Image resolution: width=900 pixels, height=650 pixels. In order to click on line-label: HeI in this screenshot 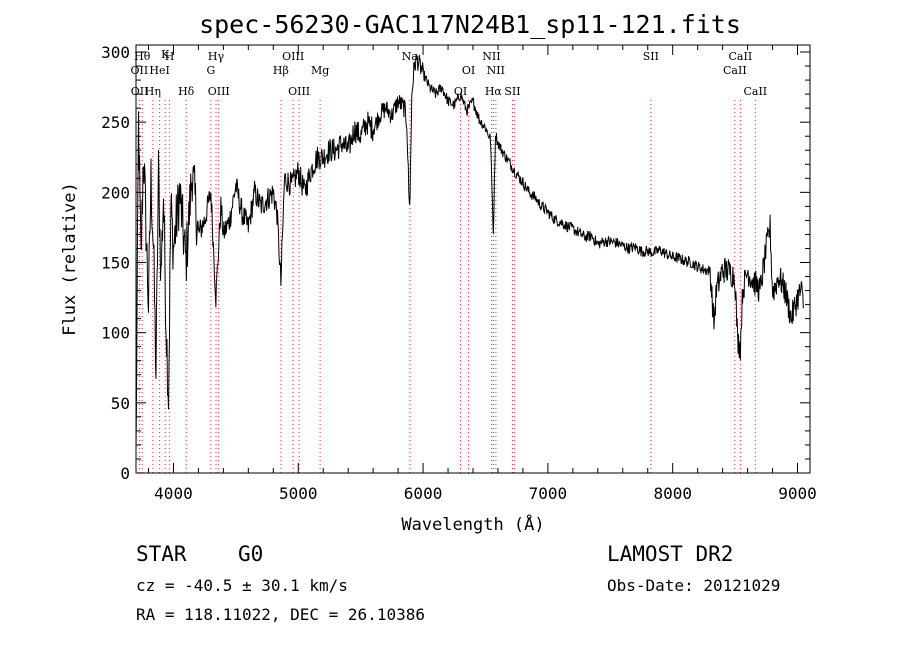, I will do `click(159, 70)`.